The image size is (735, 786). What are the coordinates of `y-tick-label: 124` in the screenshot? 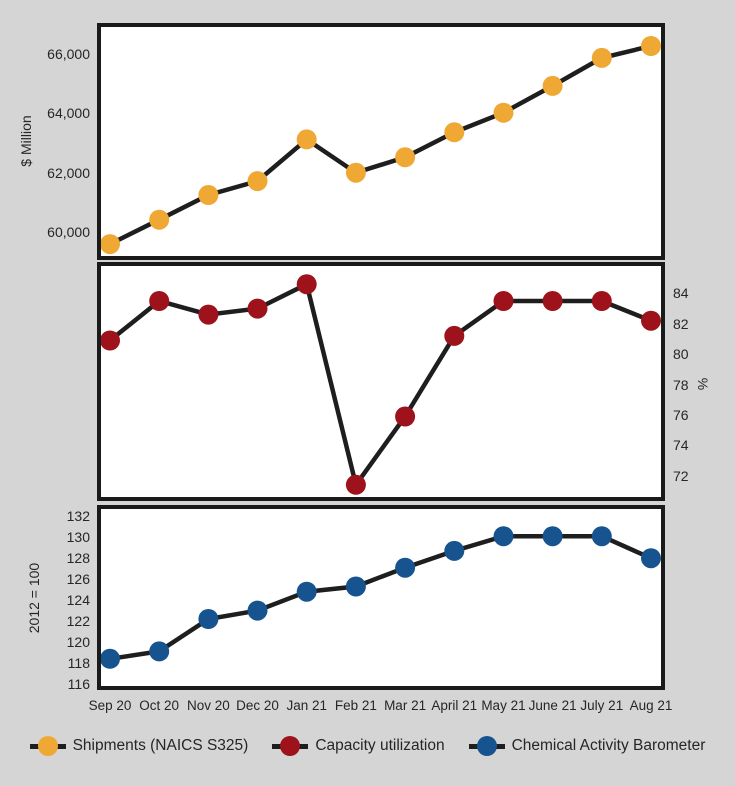 It's located at (78, 600).